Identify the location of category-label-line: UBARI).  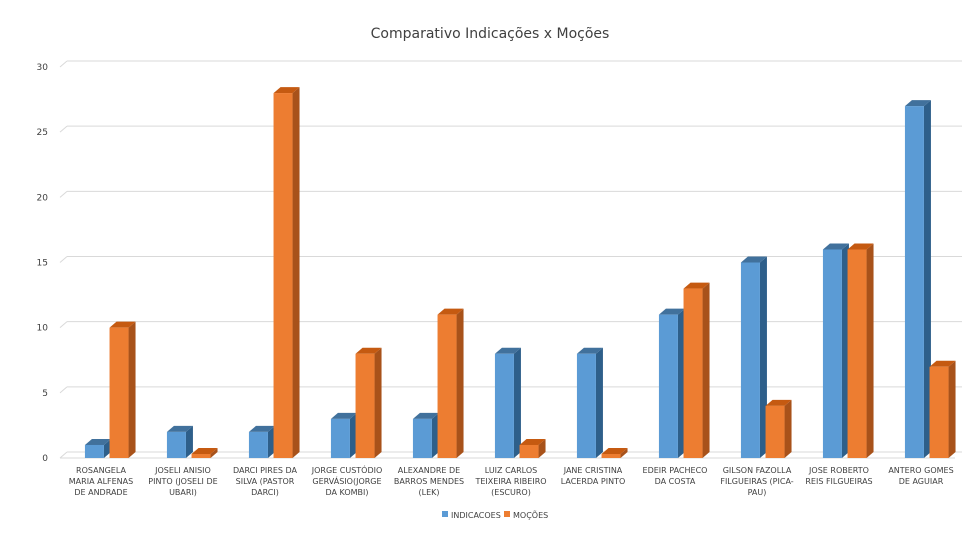
(183, 492).